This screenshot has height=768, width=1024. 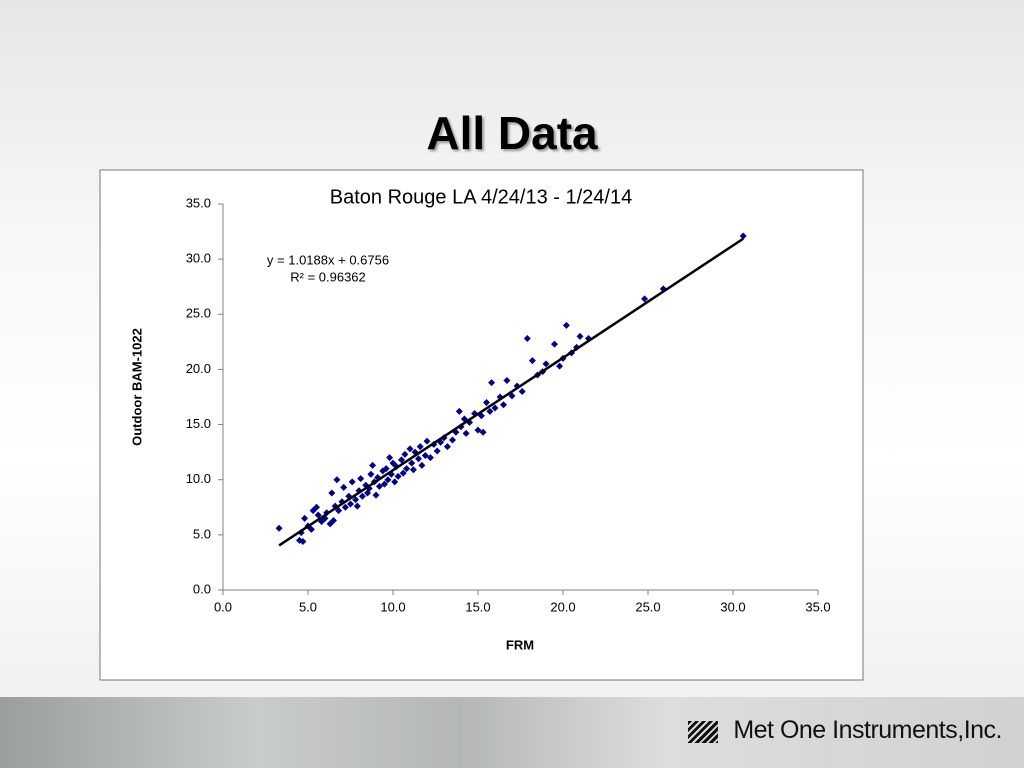 I want to click on equation: y = 1.0188x + 0.6756, so click(x=328, y=259).